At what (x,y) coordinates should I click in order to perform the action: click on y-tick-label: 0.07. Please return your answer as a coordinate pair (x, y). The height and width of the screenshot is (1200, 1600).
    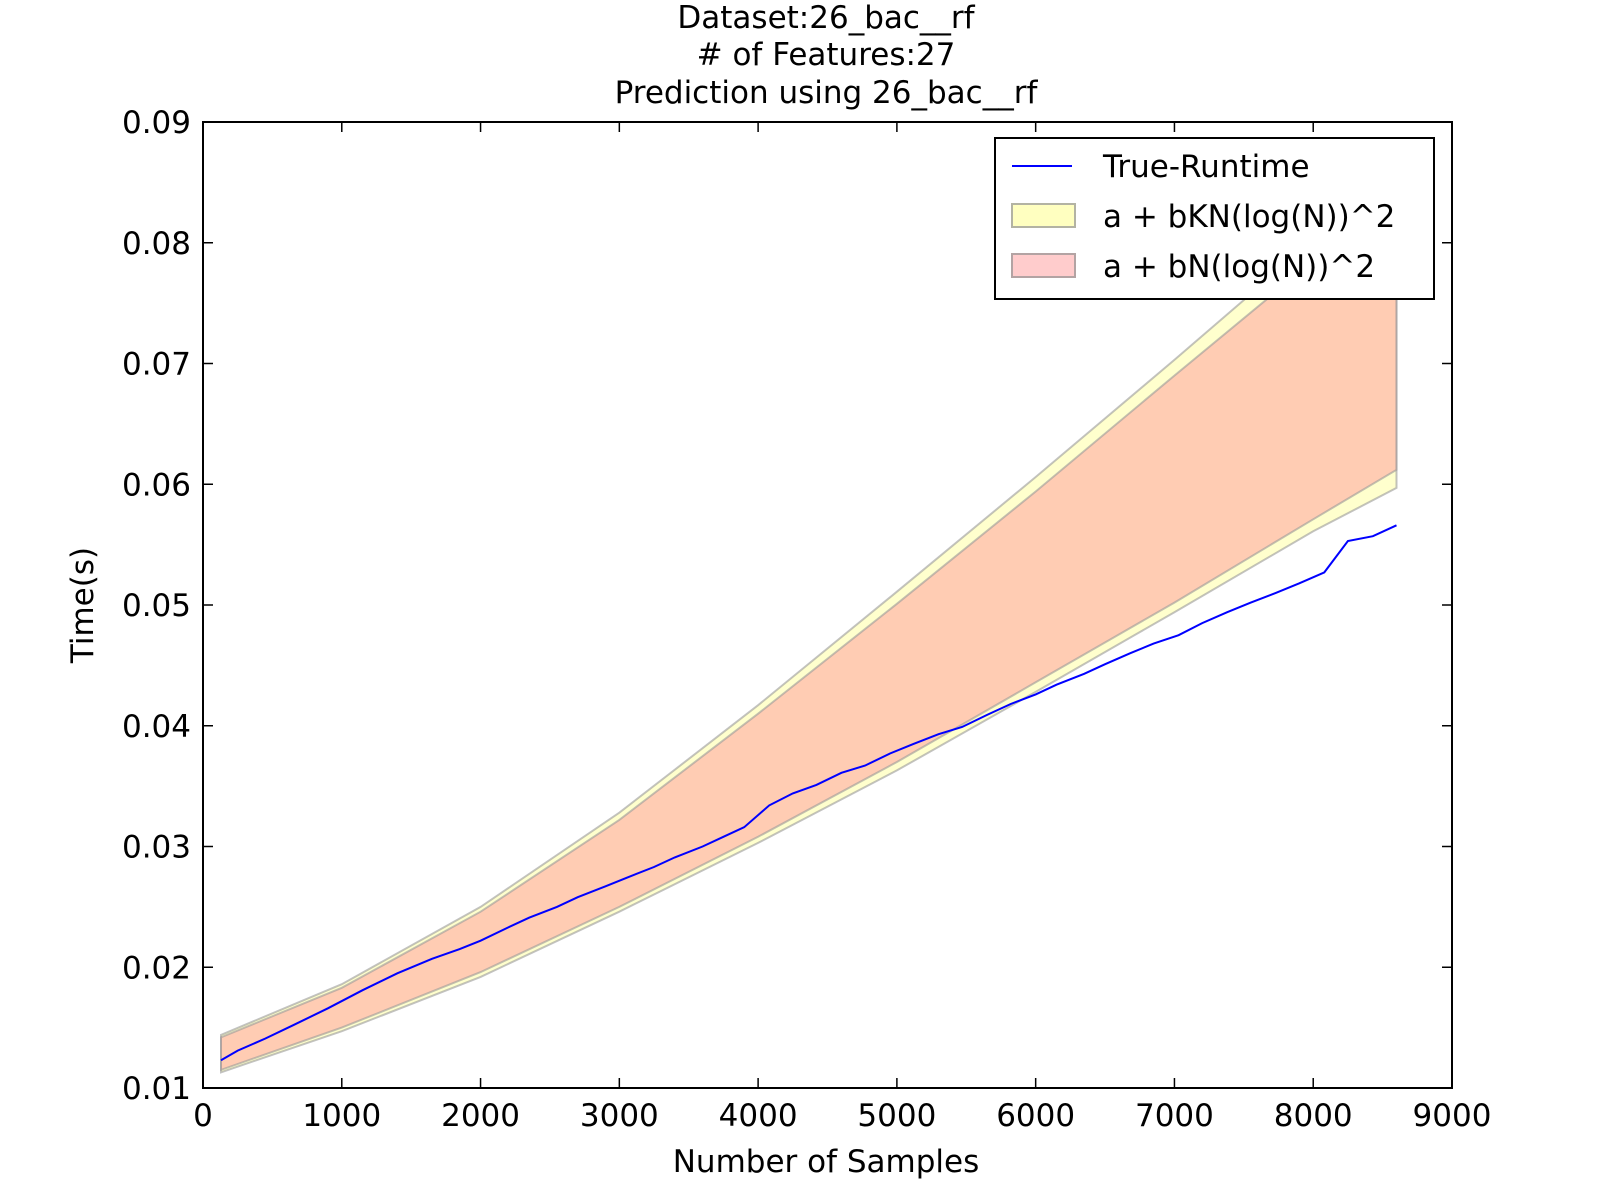
    Looking at the image, I should click on (156, 365).